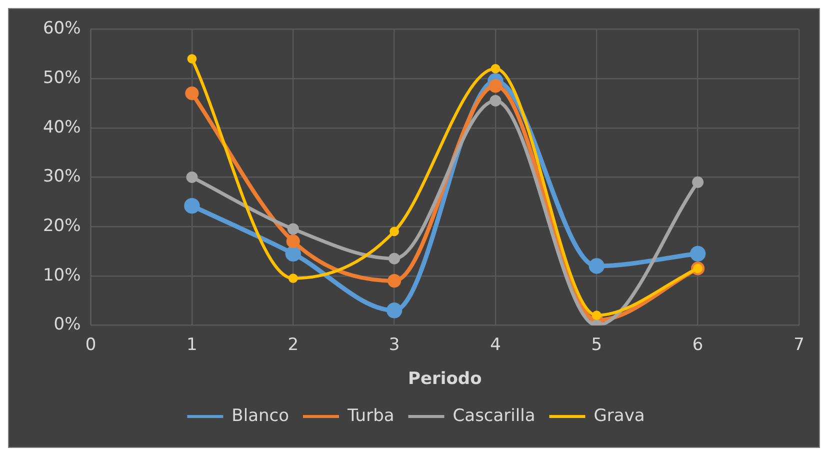  What do you see at coordinates (495, 344) in the screenshot?
I see `x-tick-label: 4` at bounding box center [495, 344].